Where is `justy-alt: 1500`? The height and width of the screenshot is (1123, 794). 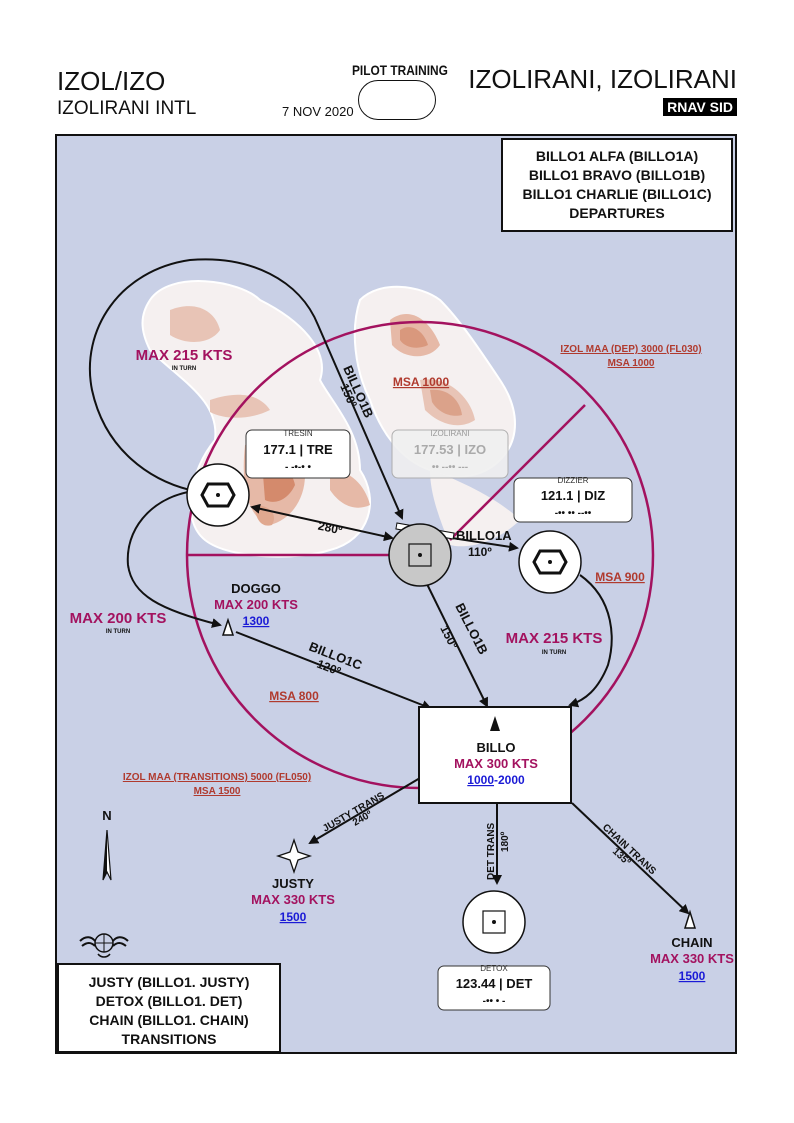 justy-alt: 1500 is located at coordinates (293, 917).